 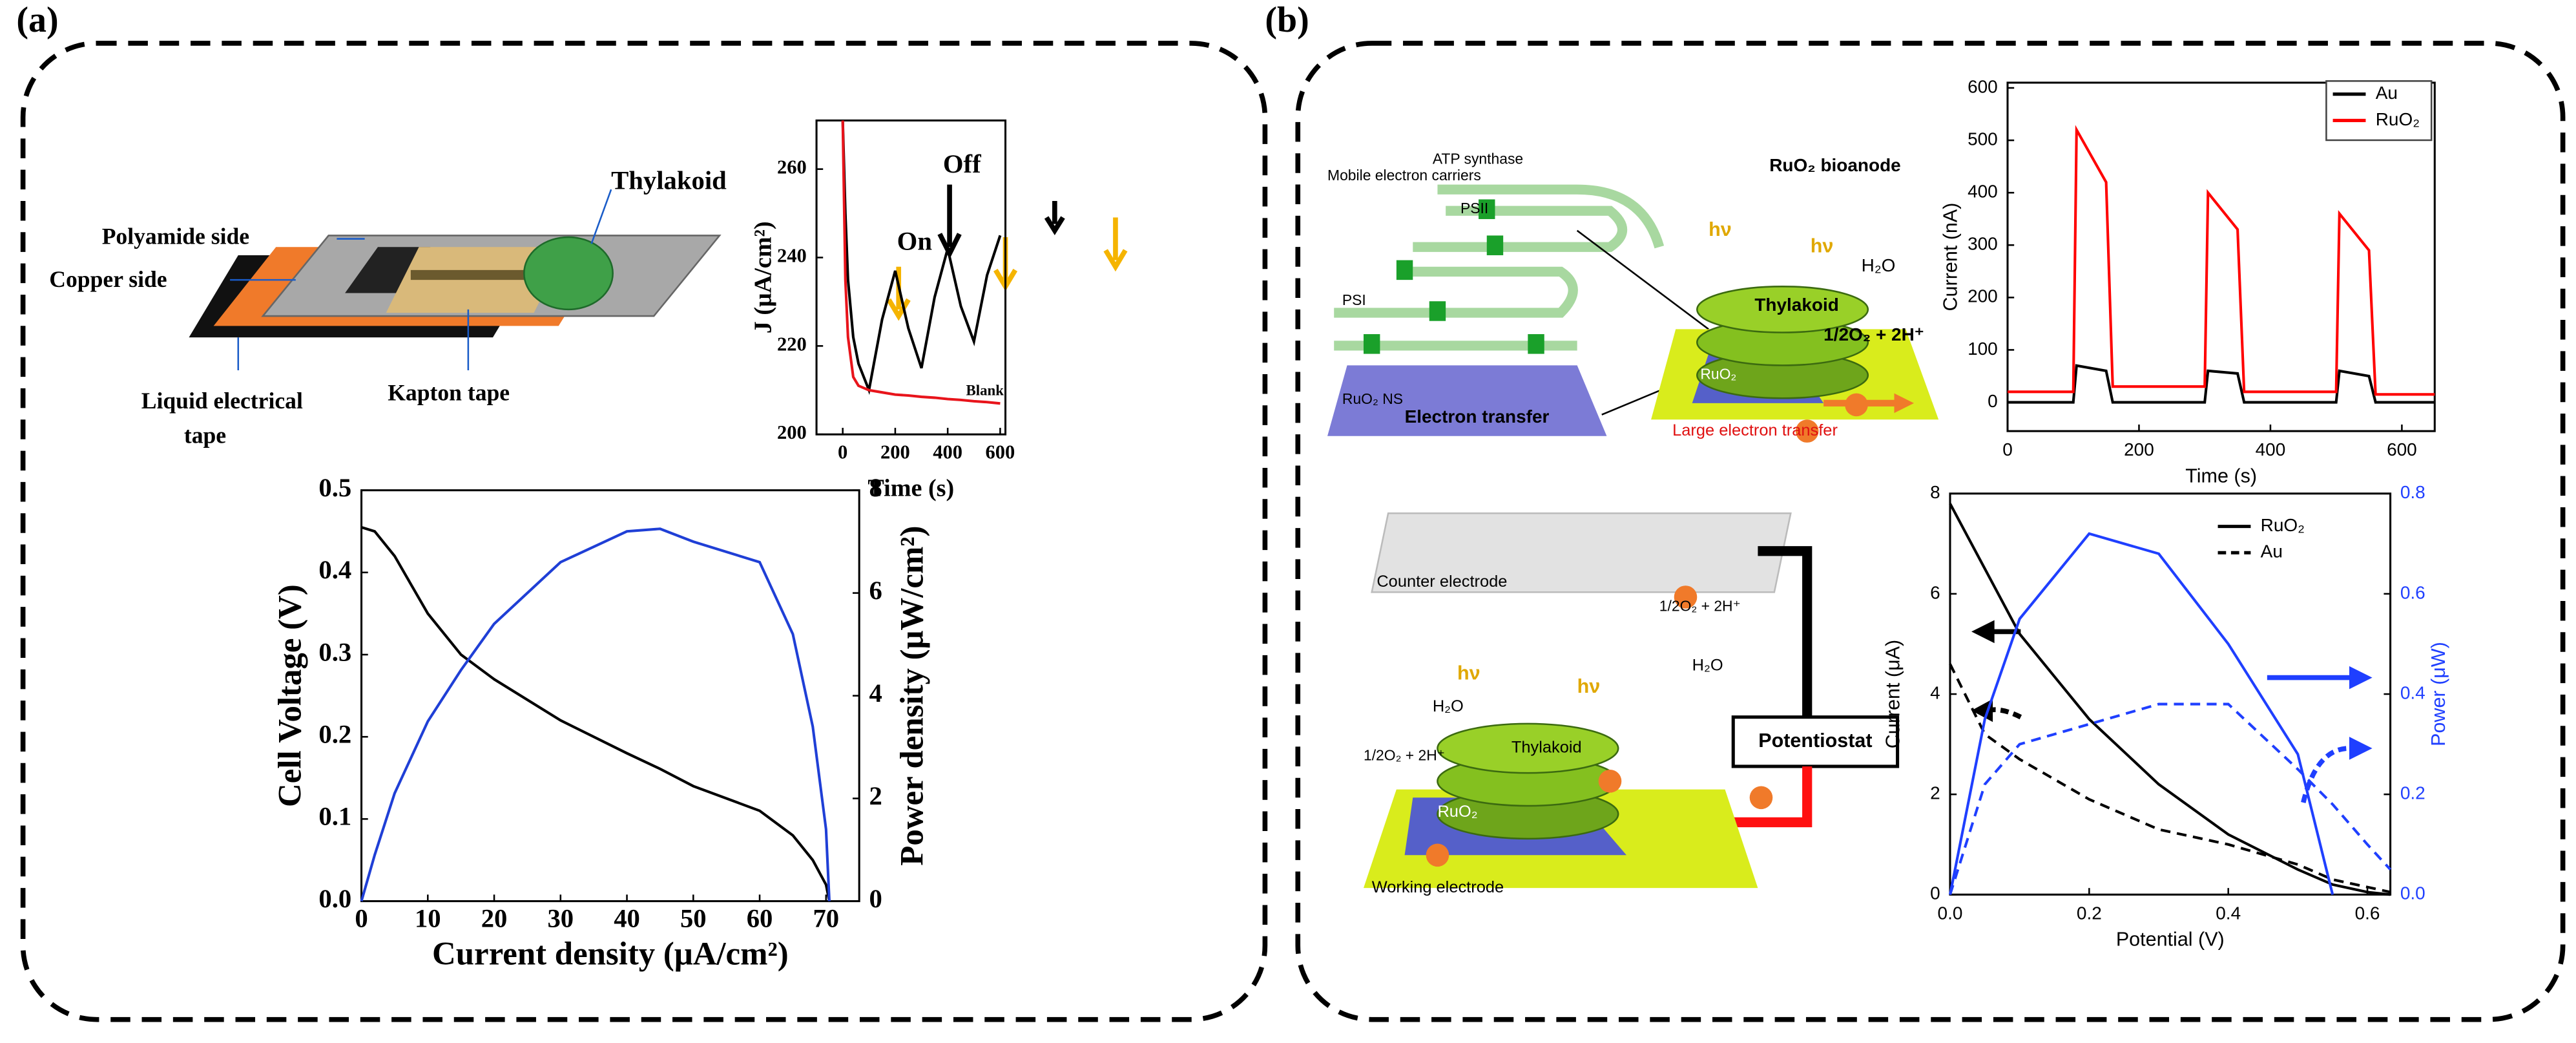 I want to click on y2-axis-label: Power density (μW/cm²), so click(x=912, y=695).